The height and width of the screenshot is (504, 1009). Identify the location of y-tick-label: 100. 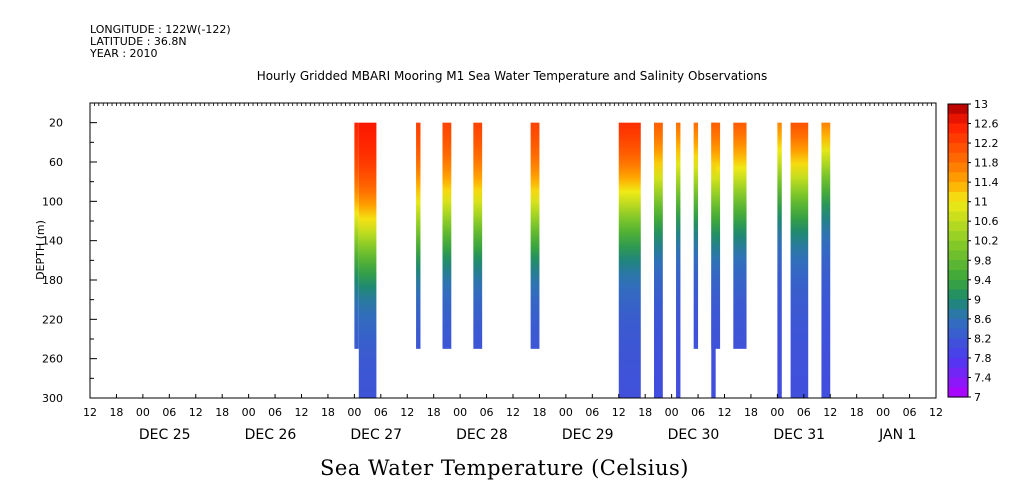
(52, 201).